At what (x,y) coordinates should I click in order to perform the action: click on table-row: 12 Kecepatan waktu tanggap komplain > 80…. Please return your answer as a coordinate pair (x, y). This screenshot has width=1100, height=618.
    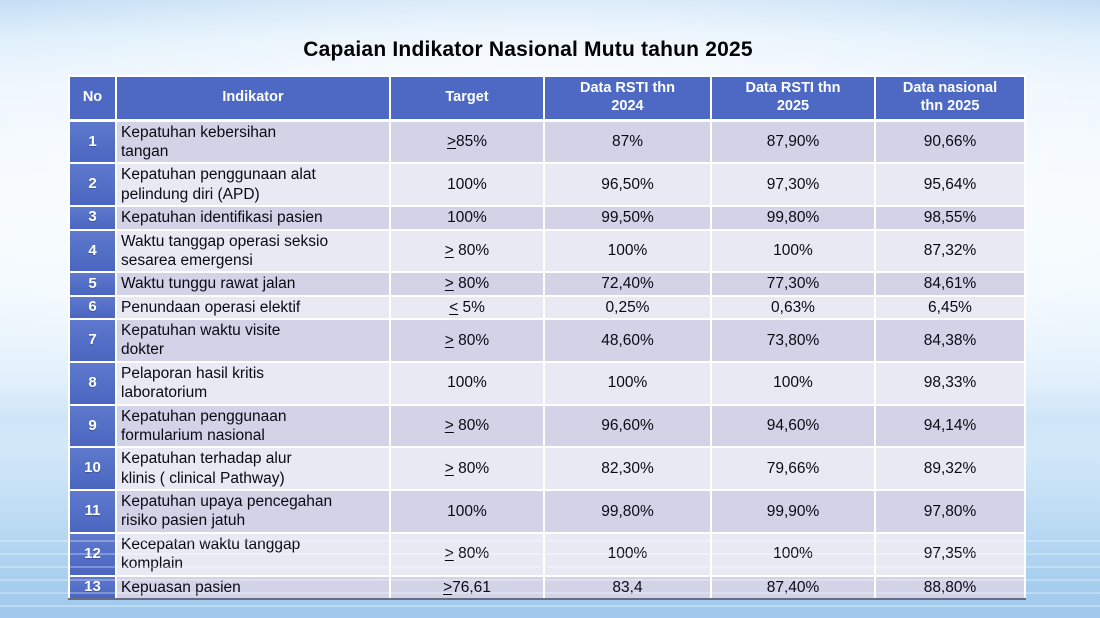
    Looking at the image, I should click on (547, 554).